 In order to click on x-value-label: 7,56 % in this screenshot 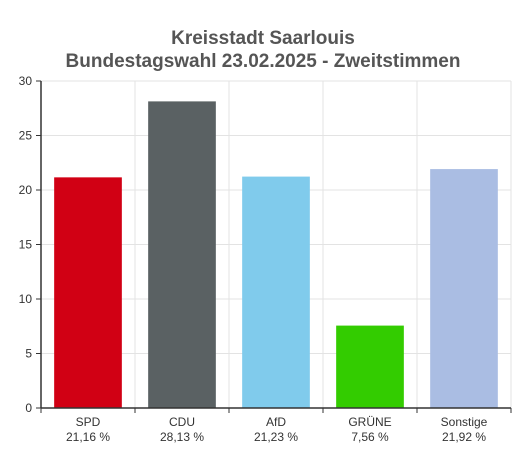, I will do `click(370, 437)`.